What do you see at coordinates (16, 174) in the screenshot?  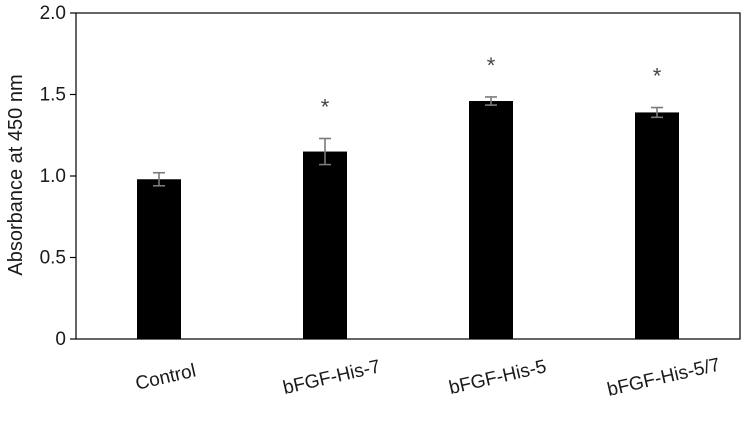 I see `y-axis-title: Absorbance at 450 nm` at bounding box center [16, 174].